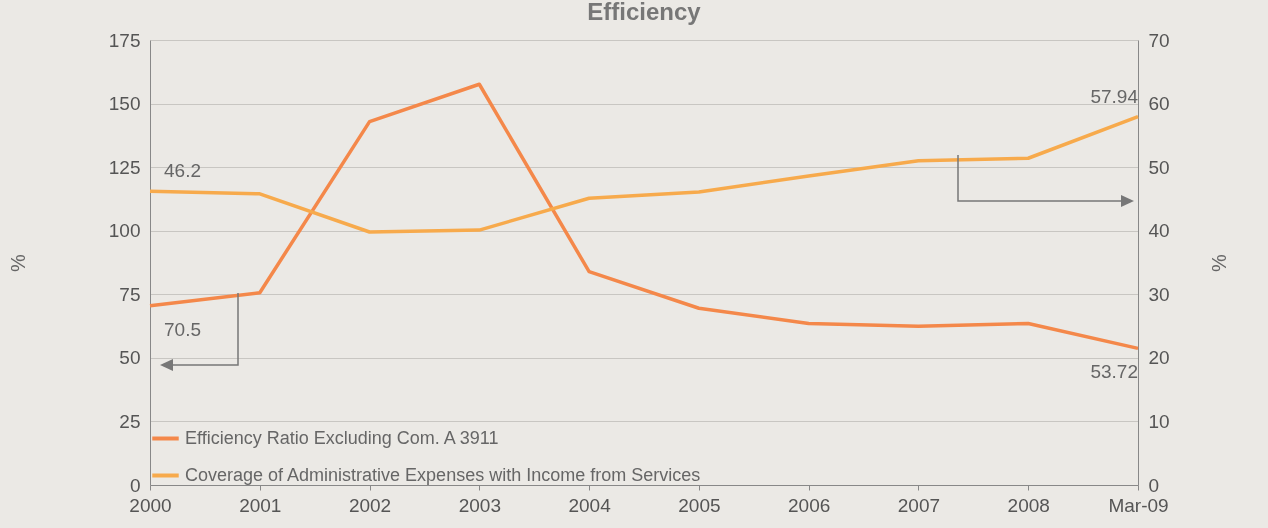 The height and width of the screenshot is (528, 1268). What do you see at coordinates (150, 505) in the screenshot?
I see `x-tick-label: 2000` at bounding box center [150, 505].